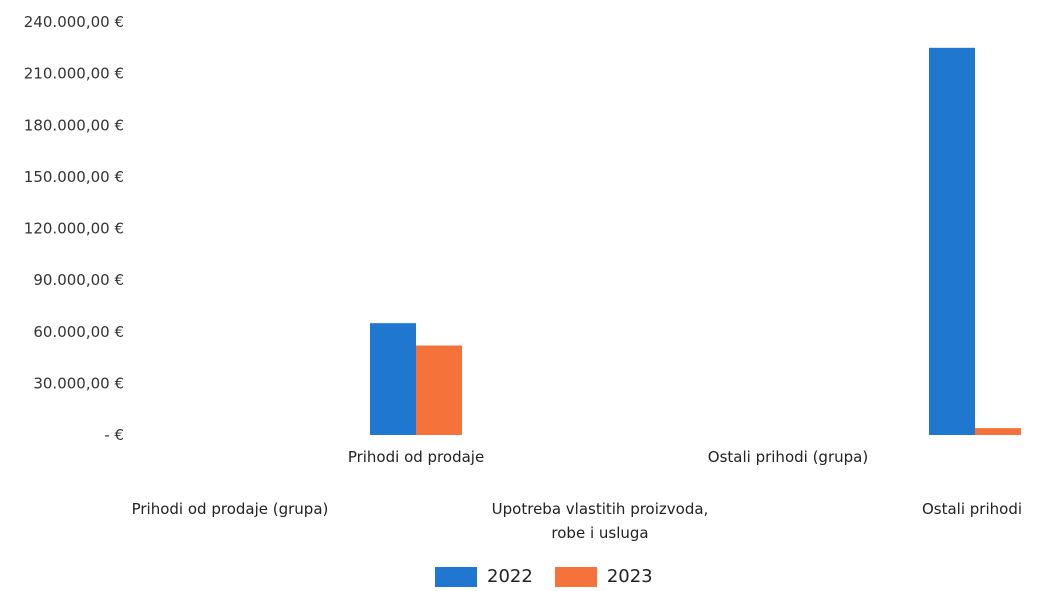  Describe the element at coordinates (599, 533) in the screenshot. I see `x-category-label: robe i usluga` at that location.